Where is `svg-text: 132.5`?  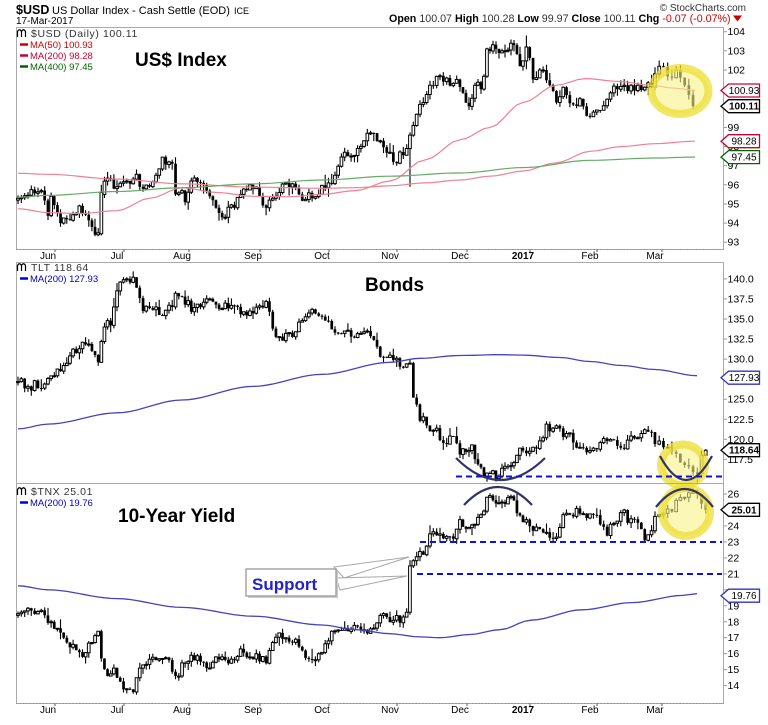
svg-text: 132.5 is located at coordinates (741, 340).